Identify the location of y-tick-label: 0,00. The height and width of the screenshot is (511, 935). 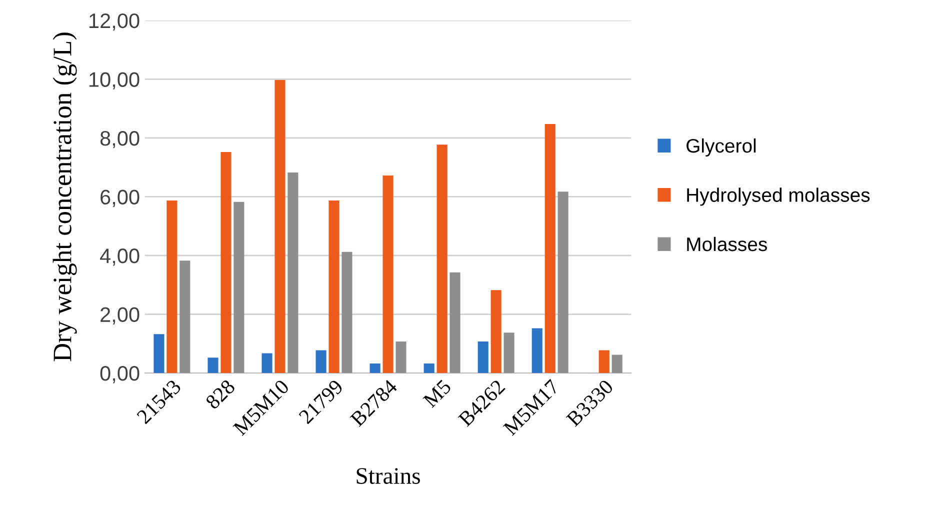
(120, 375).